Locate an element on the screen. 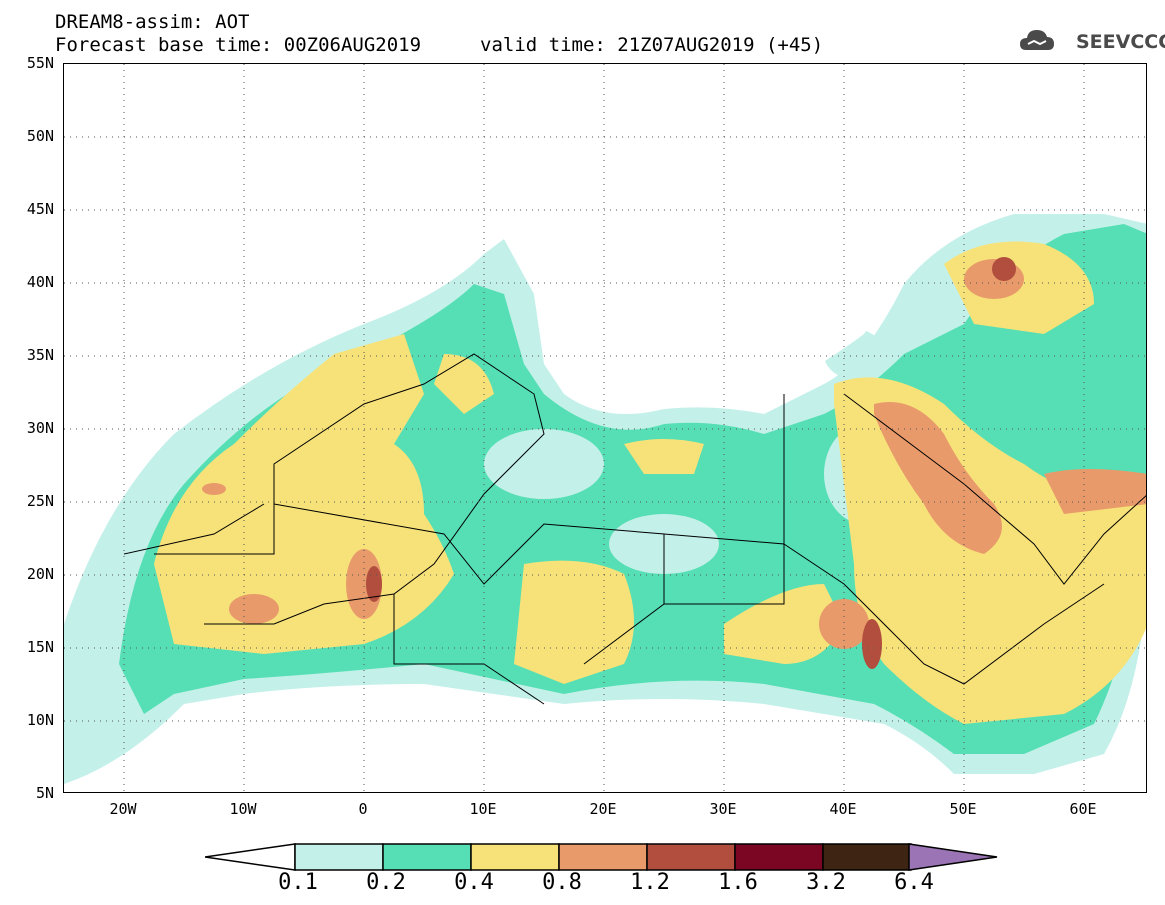  lon-label-30e: 30E is located at coordinates (723, 809).